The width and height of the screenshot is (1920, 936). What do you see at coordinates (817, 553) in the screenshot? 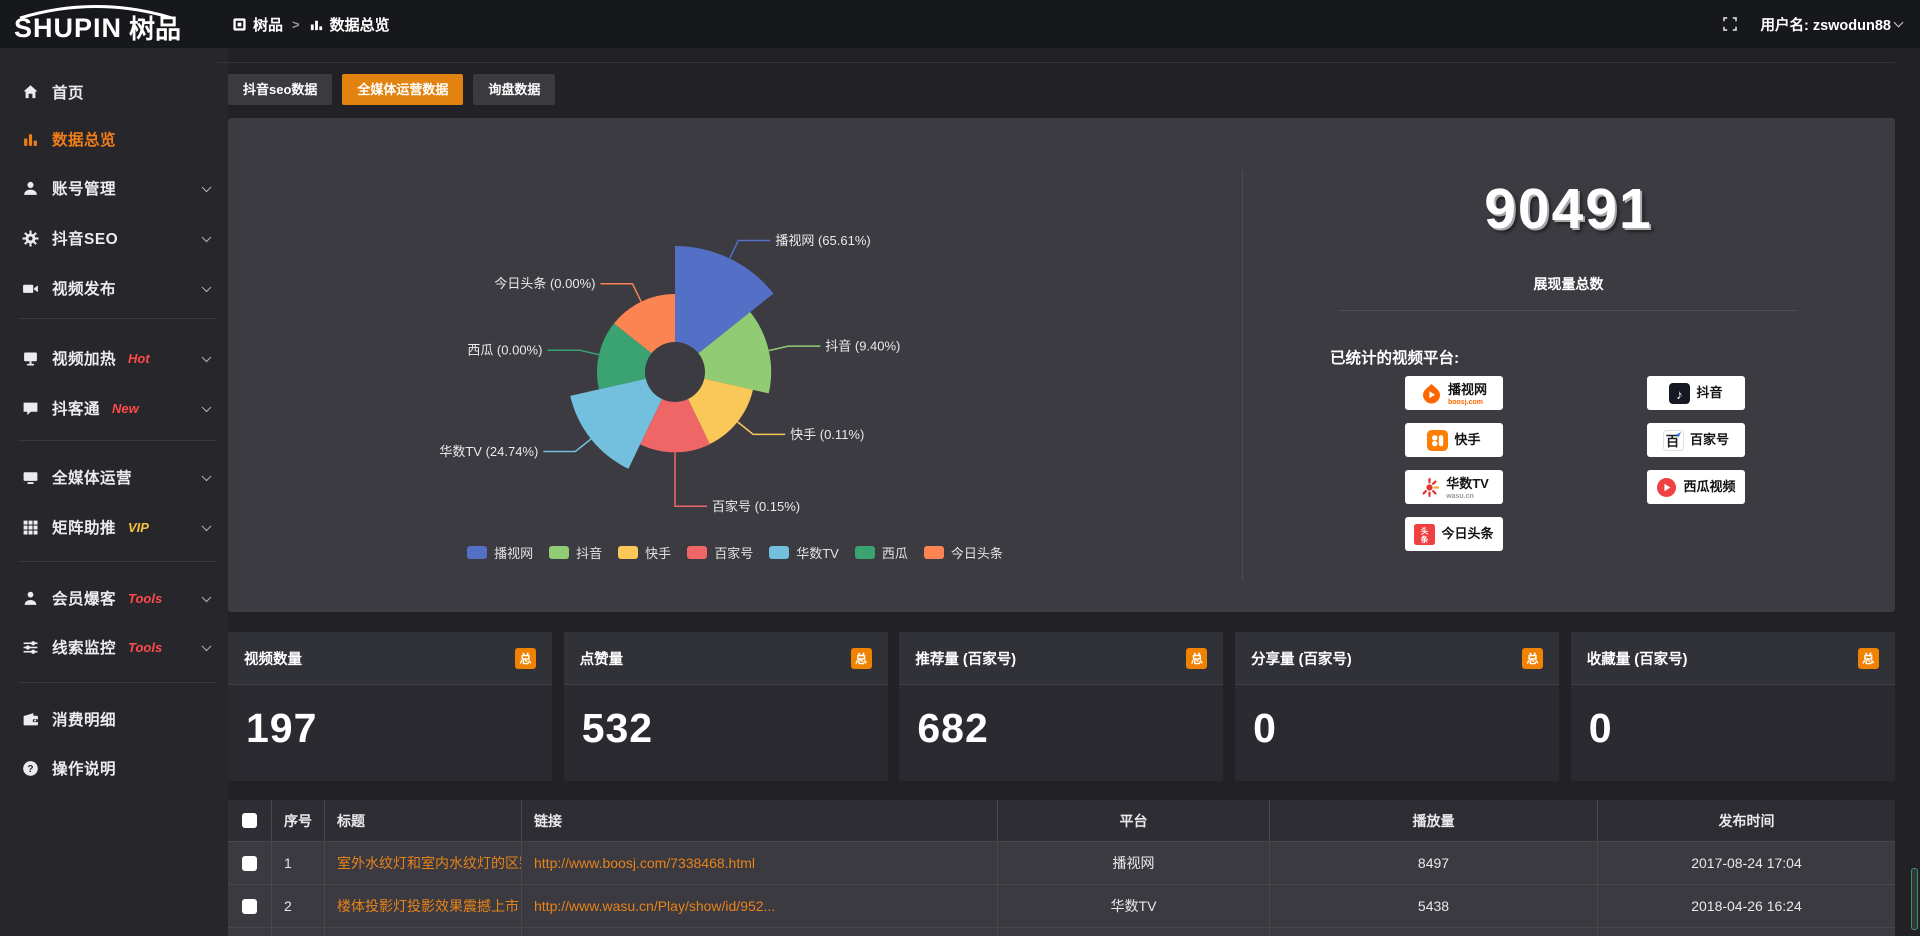
I see `legend-label: 华数TV` at bounding box center [817, 553].